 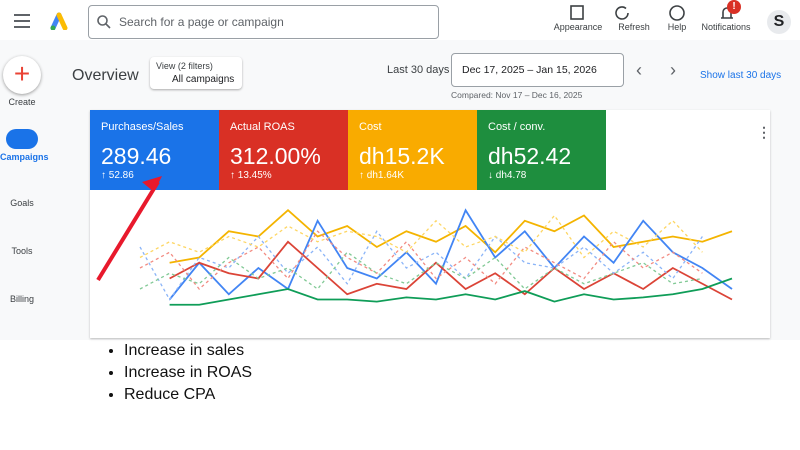 I want to click on metric-change: ↑ 13.45%, so click(x=251, y=175).